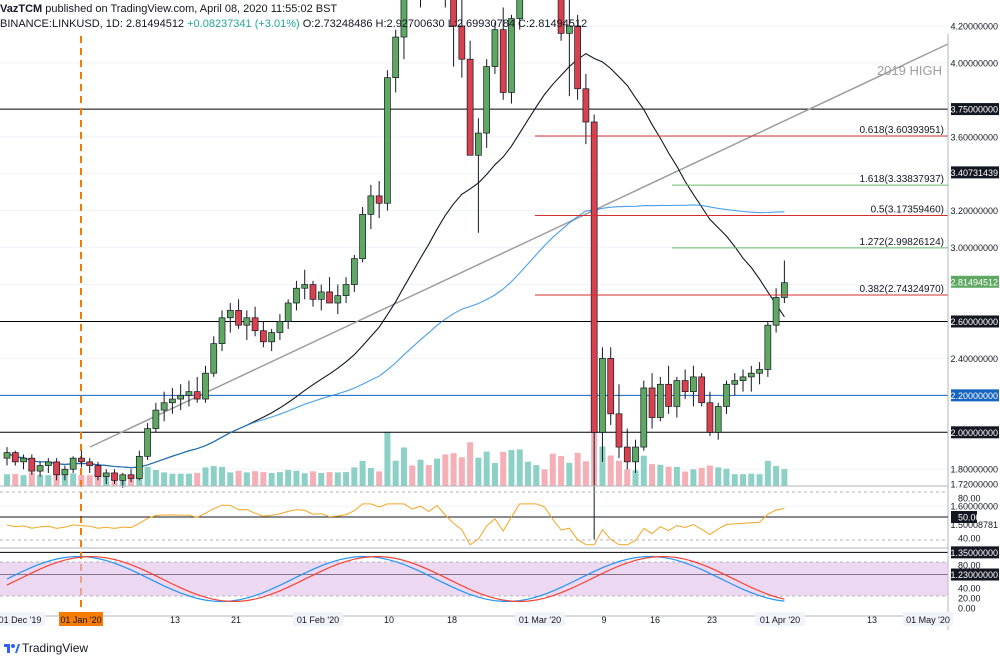  I want to click on time-tick-10: 23, so click(712, 620).